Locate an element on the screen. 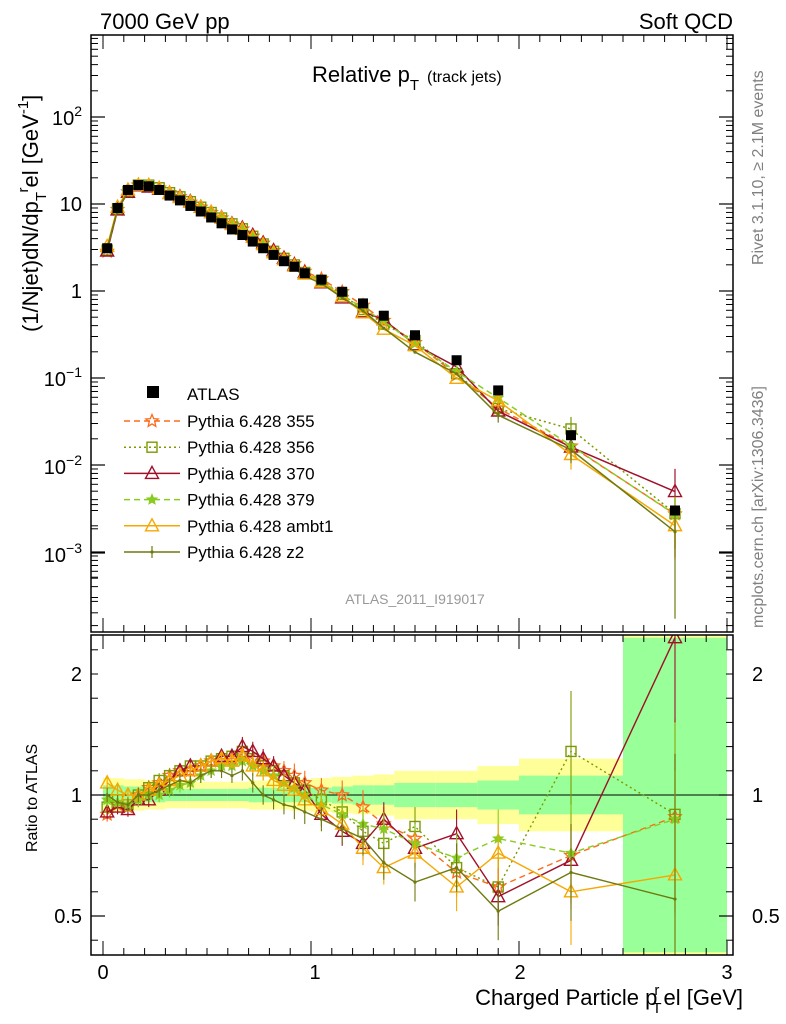 This screenshot has height=1024, width=786. ratio-y-tick-label-left-2: 2 is located at coordinates (76, 675).